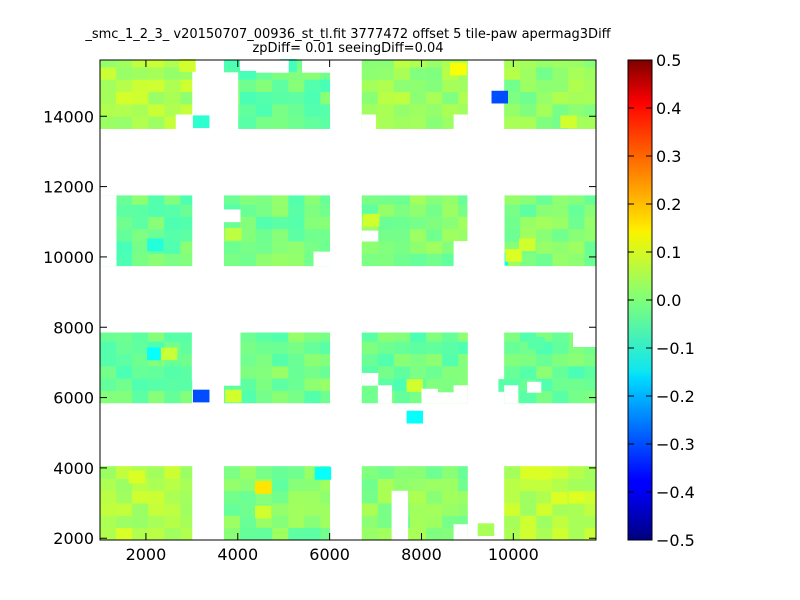 This screenshot has width=800, height=600. What do you see at coordinates (668, 108) in the screenshot?
I see `colorbar-tick-label: 0.4` at bounding box center [668, 108].